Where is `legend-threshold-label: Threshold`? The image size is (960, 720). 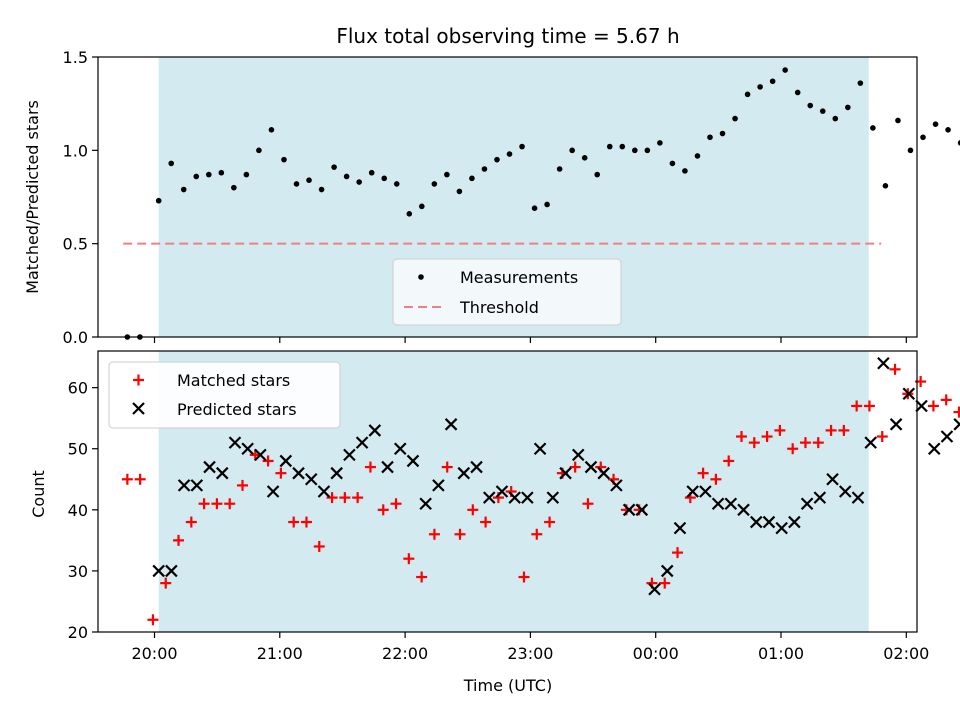
legend-threshold-label: Threshold is located at coordinates (499, 307).